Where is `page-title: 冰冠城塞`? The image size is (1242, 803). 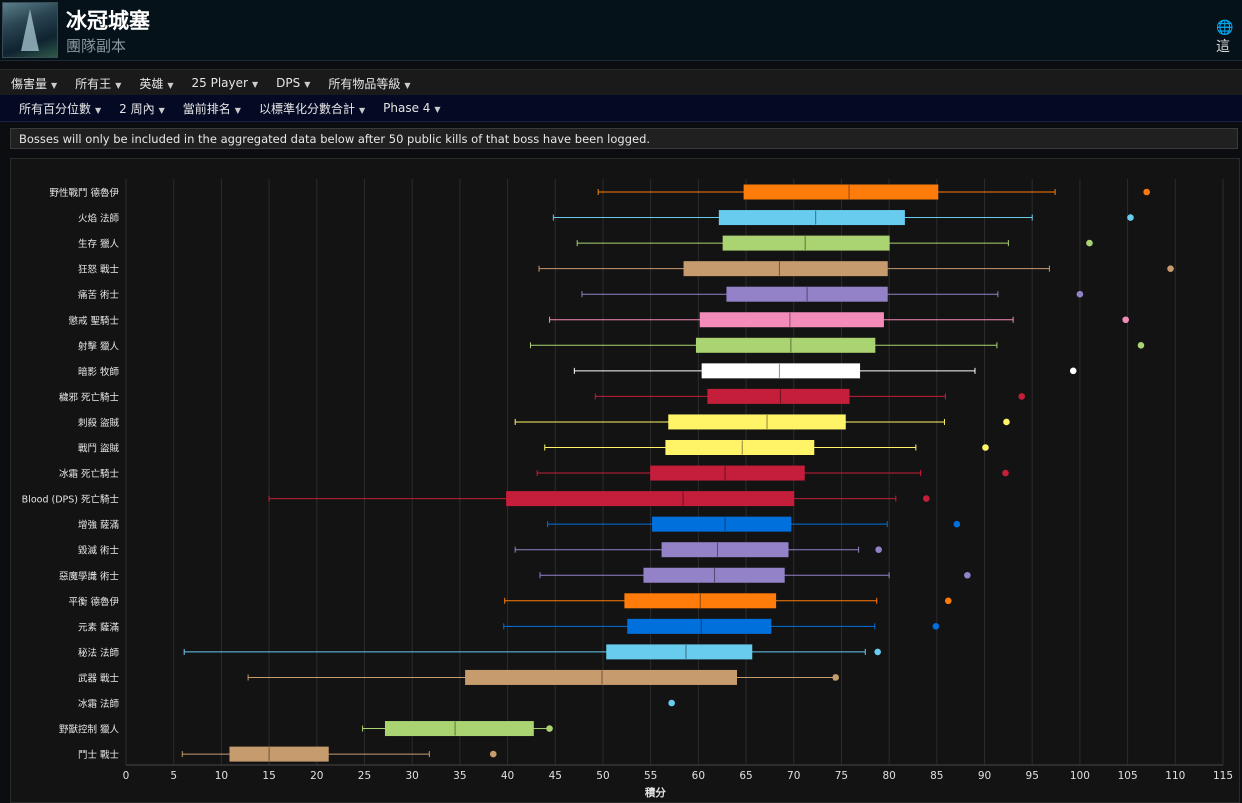
page-title: 冰冠城塞 is located at coordinates (108, 21).